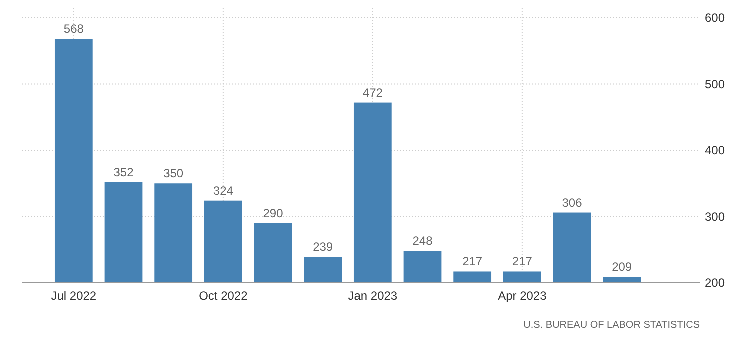 This screenshot has height=340, width=730. What do you see at coordinates (373, 296) in the screenshot?
I see `x-tick-label: Jan 2023` at bounding box center [373, 296].